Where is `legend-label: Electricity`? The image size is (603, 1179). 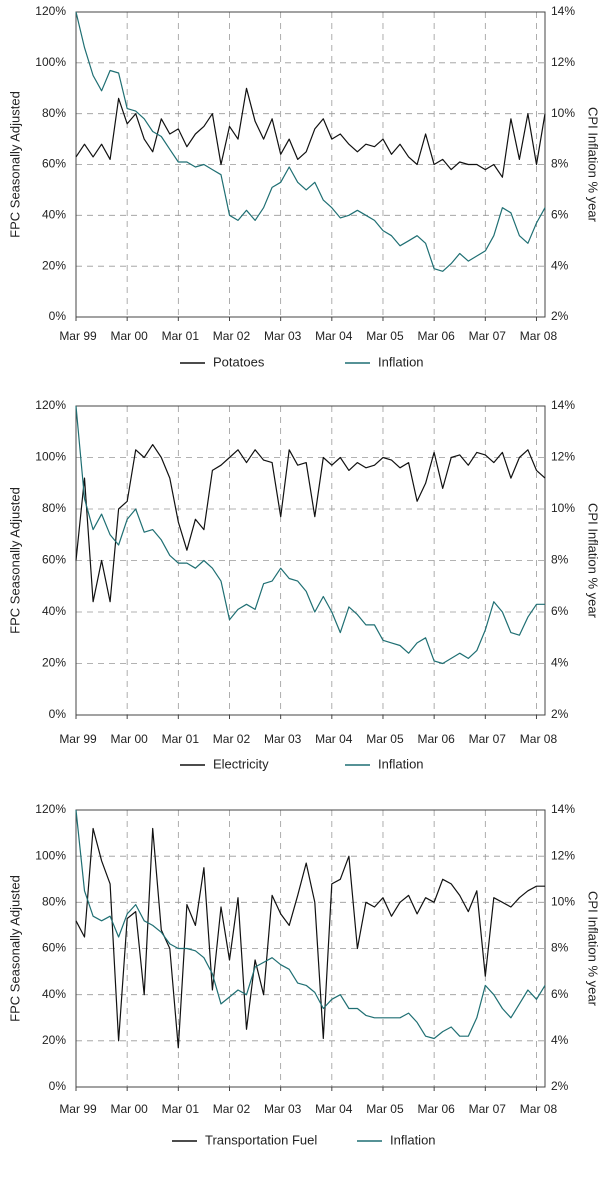 legend-label: Electricity is located at coordinates (241, 763).